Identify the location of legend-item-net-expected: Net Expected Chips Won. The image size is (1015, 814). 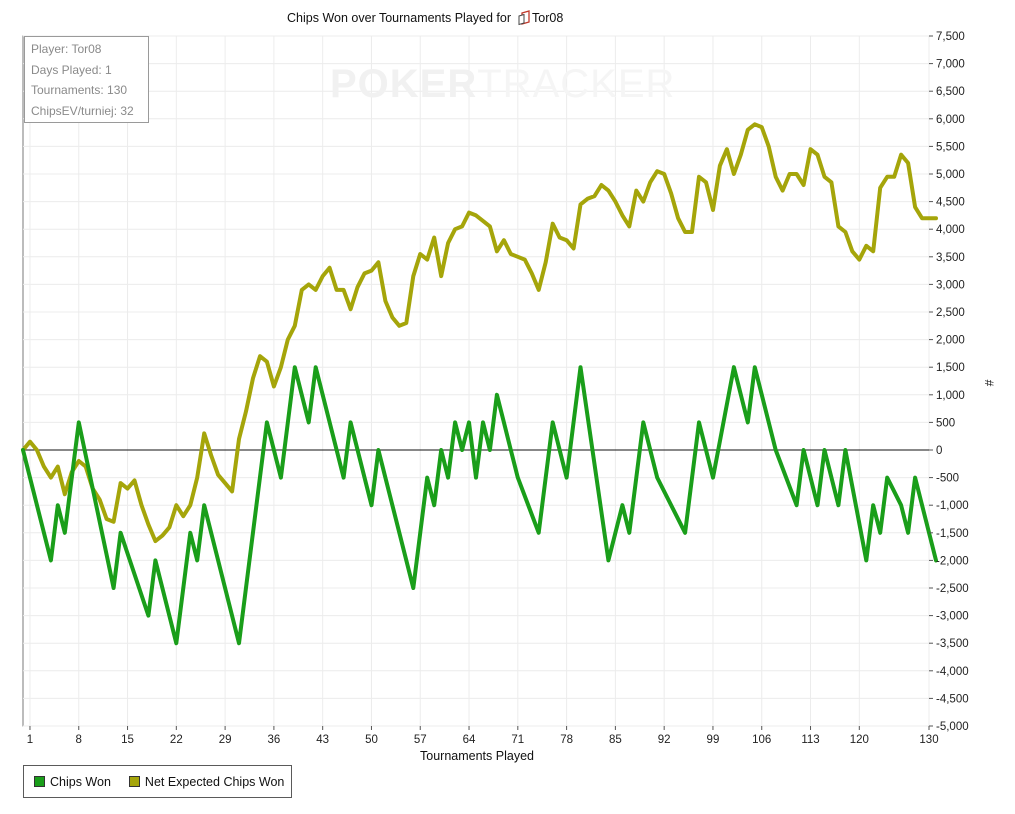
(206, 781).